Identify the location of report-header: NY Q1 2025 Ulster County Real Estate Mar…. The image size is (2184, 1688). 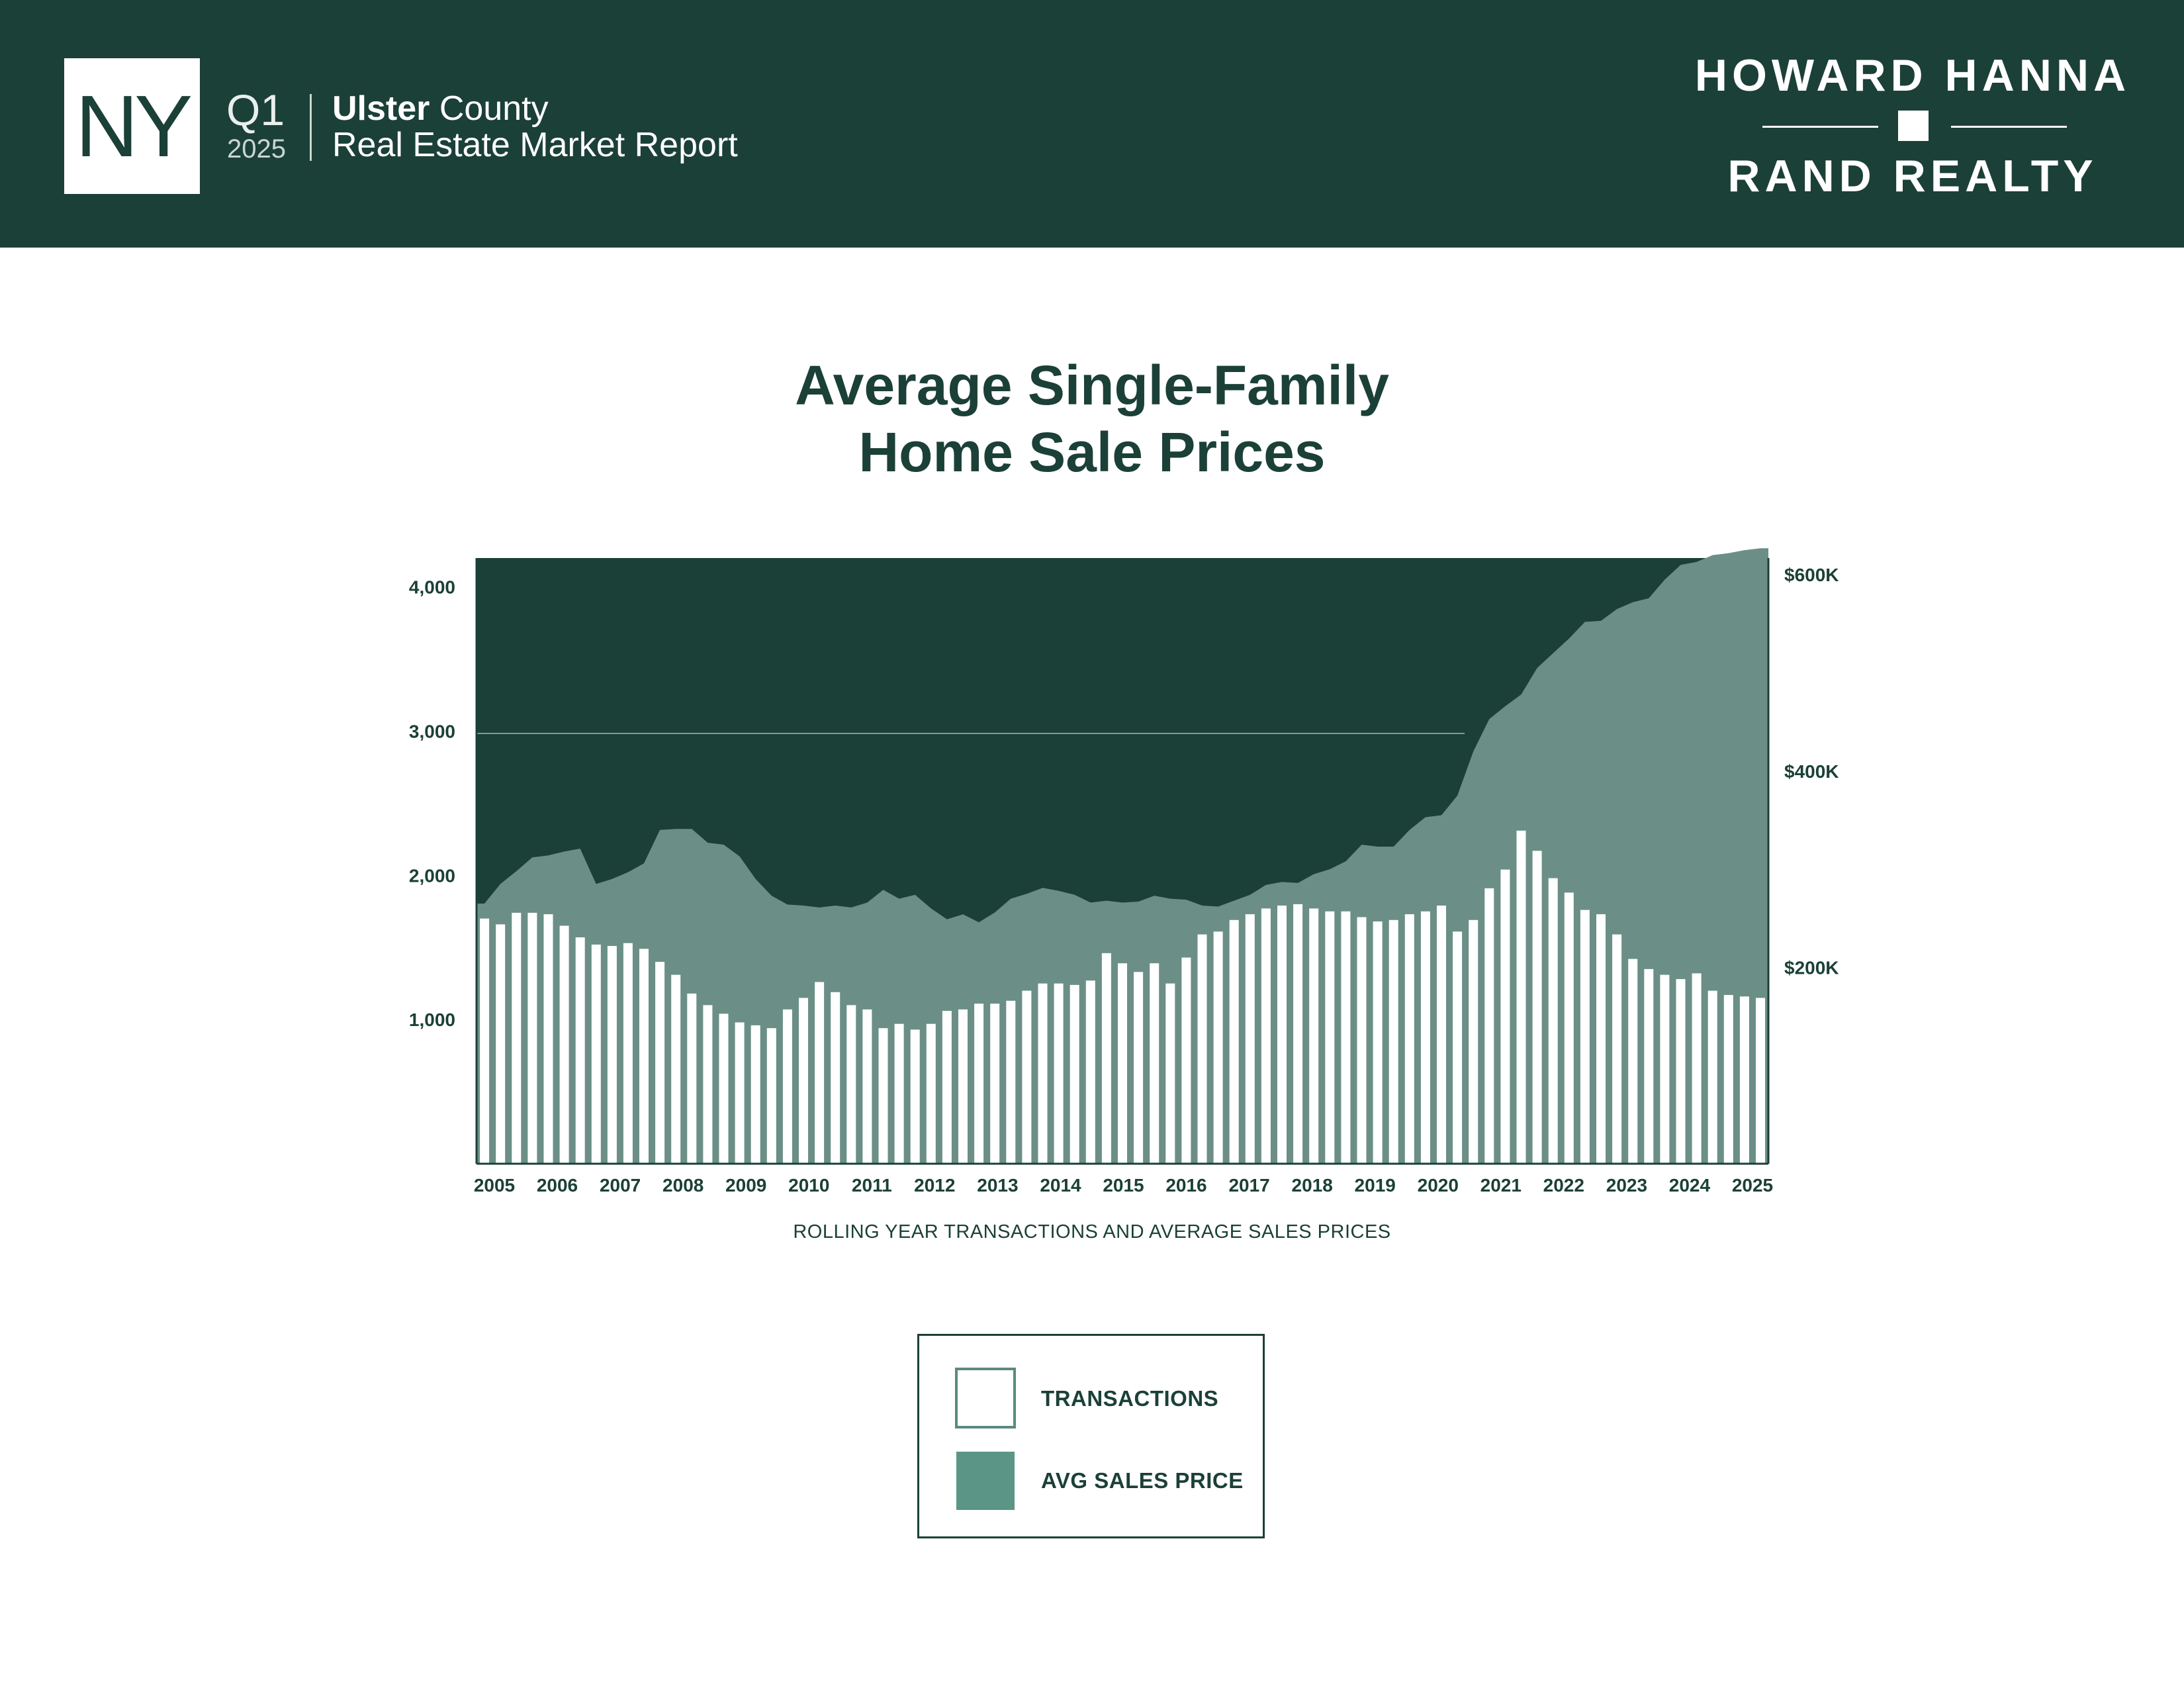
(1092, 124).